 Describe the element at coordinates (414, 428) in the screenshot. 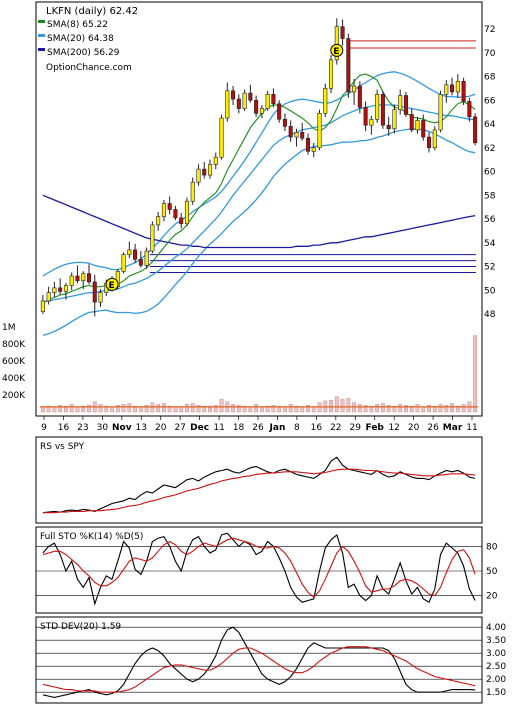

I see `x-axis-tick: 20` at that location.